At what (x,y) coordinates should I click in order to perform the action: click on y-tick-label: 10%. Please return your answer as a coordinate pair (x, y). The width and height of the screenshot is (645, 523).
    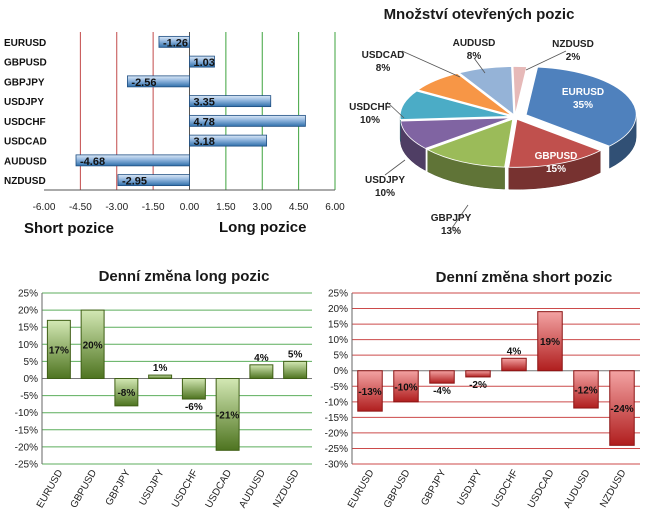
    Looking at the image, I should click on (338, 340).